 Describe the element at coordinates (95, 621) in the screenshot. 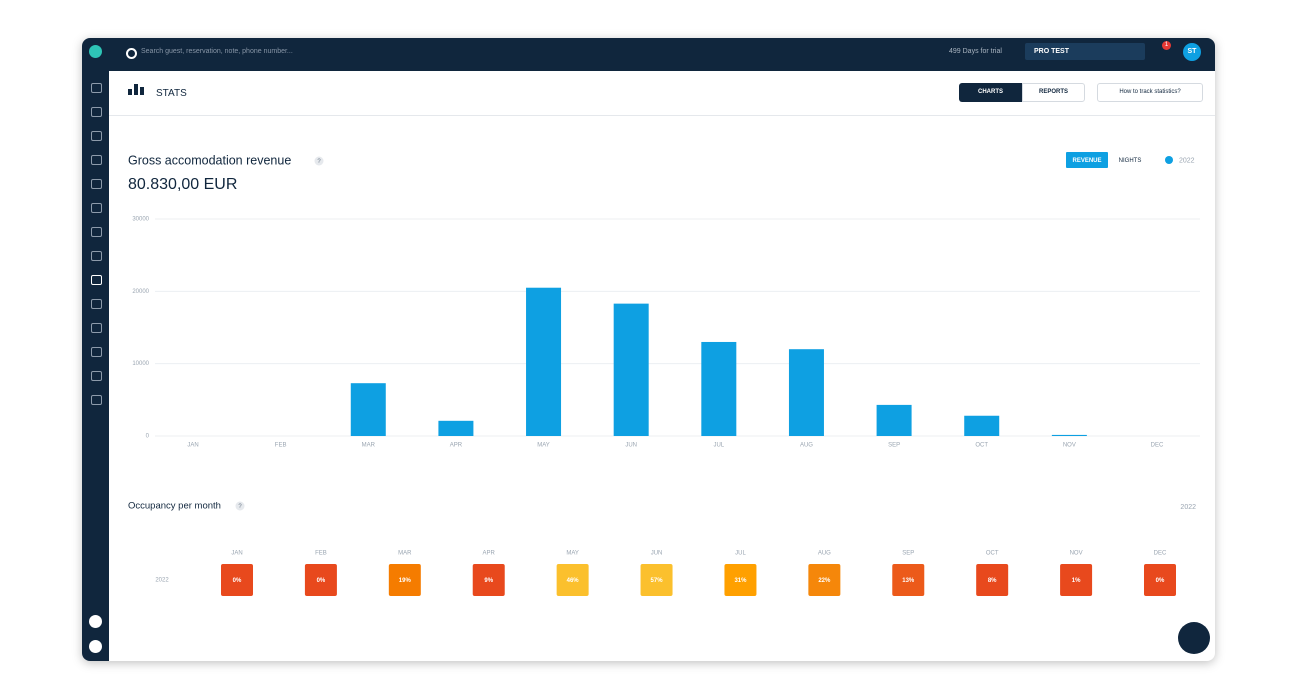

I see `help-icon` at that location.